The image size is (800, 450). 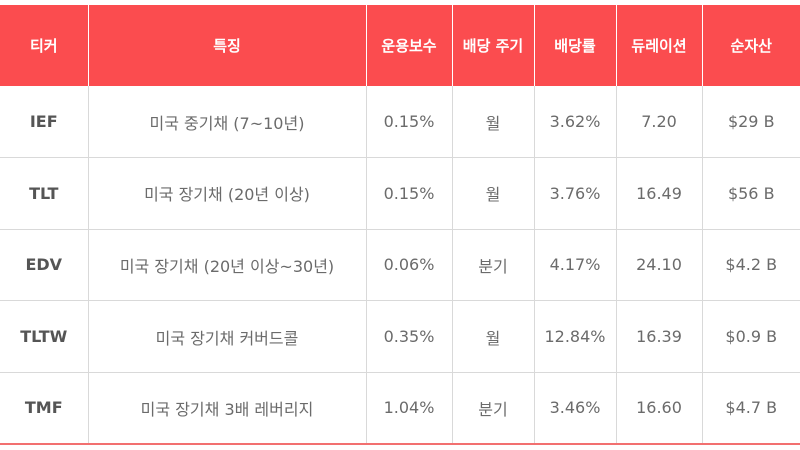 What do you see at coordinates (44, 122) in the screenshot?
I see `cell-ticker: IEF` at bounding box center [44, 122].